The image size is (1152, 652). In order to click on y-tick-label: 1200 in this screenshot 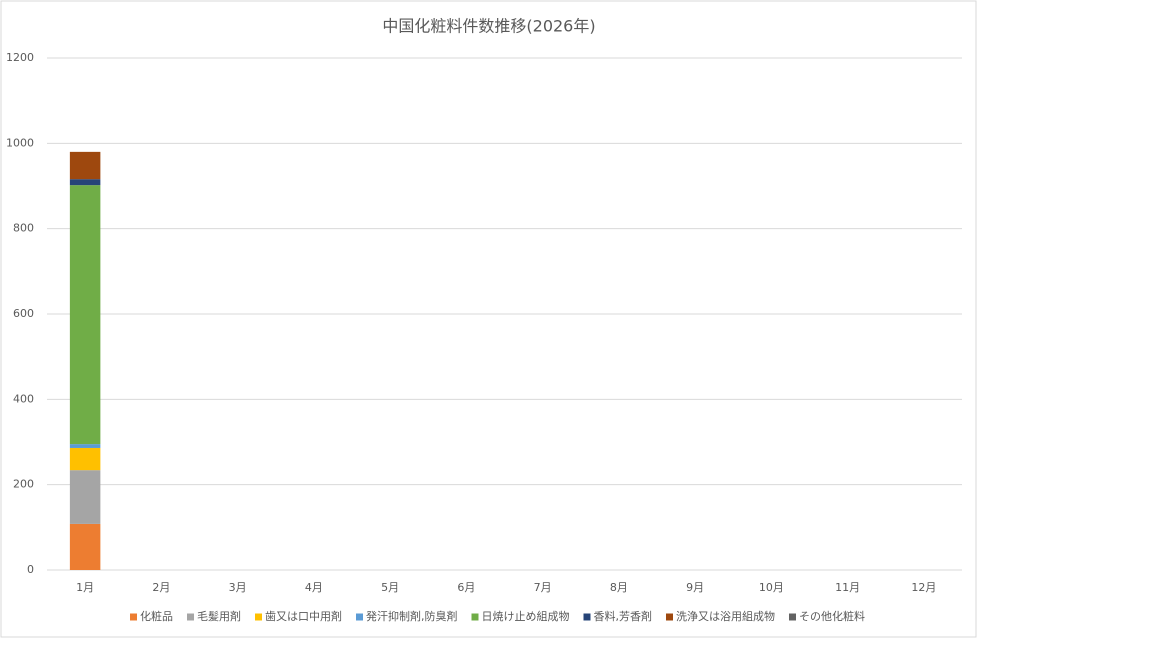, I will do `click(20, 57)`.